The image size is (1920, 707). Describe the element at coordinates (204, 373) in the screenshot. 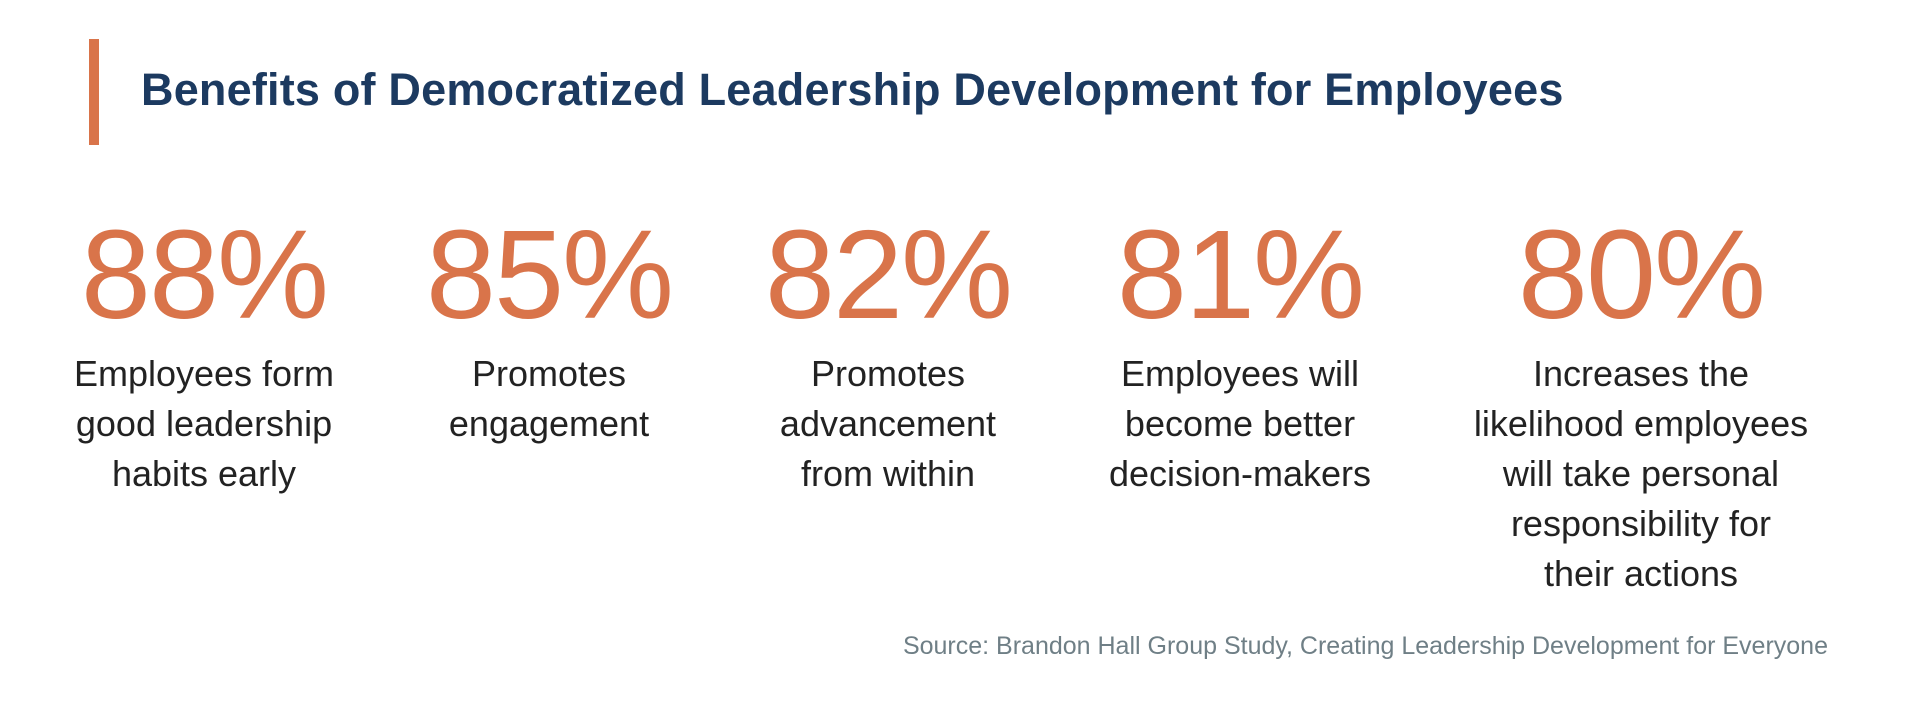

I see `stat-label-line: Employees form` at that location.